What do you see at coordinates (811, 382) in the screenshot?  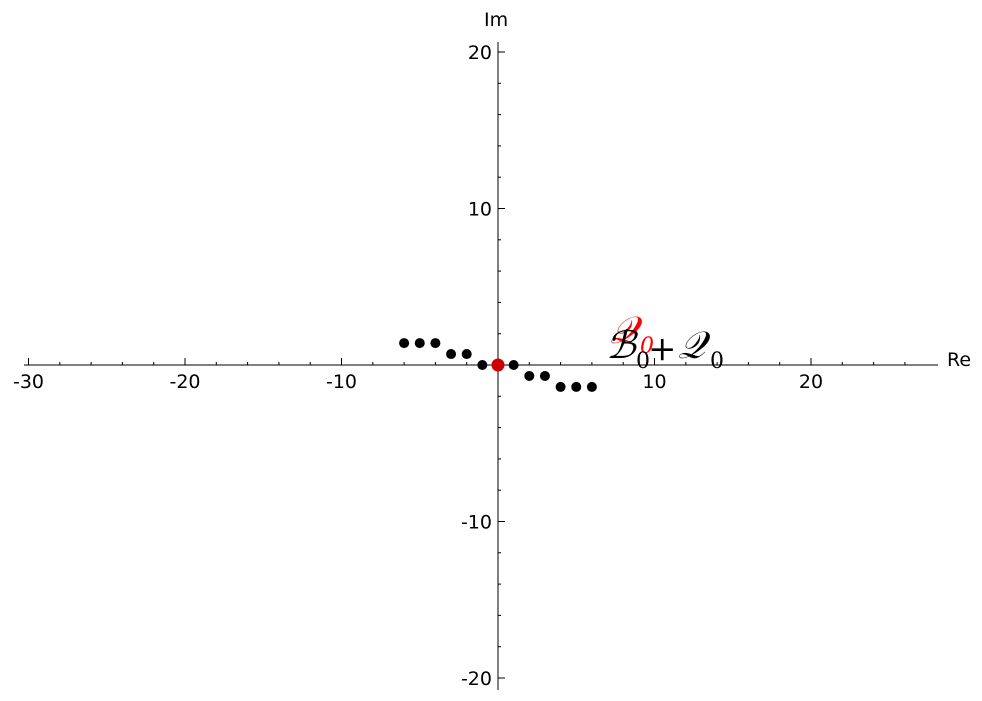 I see `x-tick-label: 20` at bounding box center [811, 382].